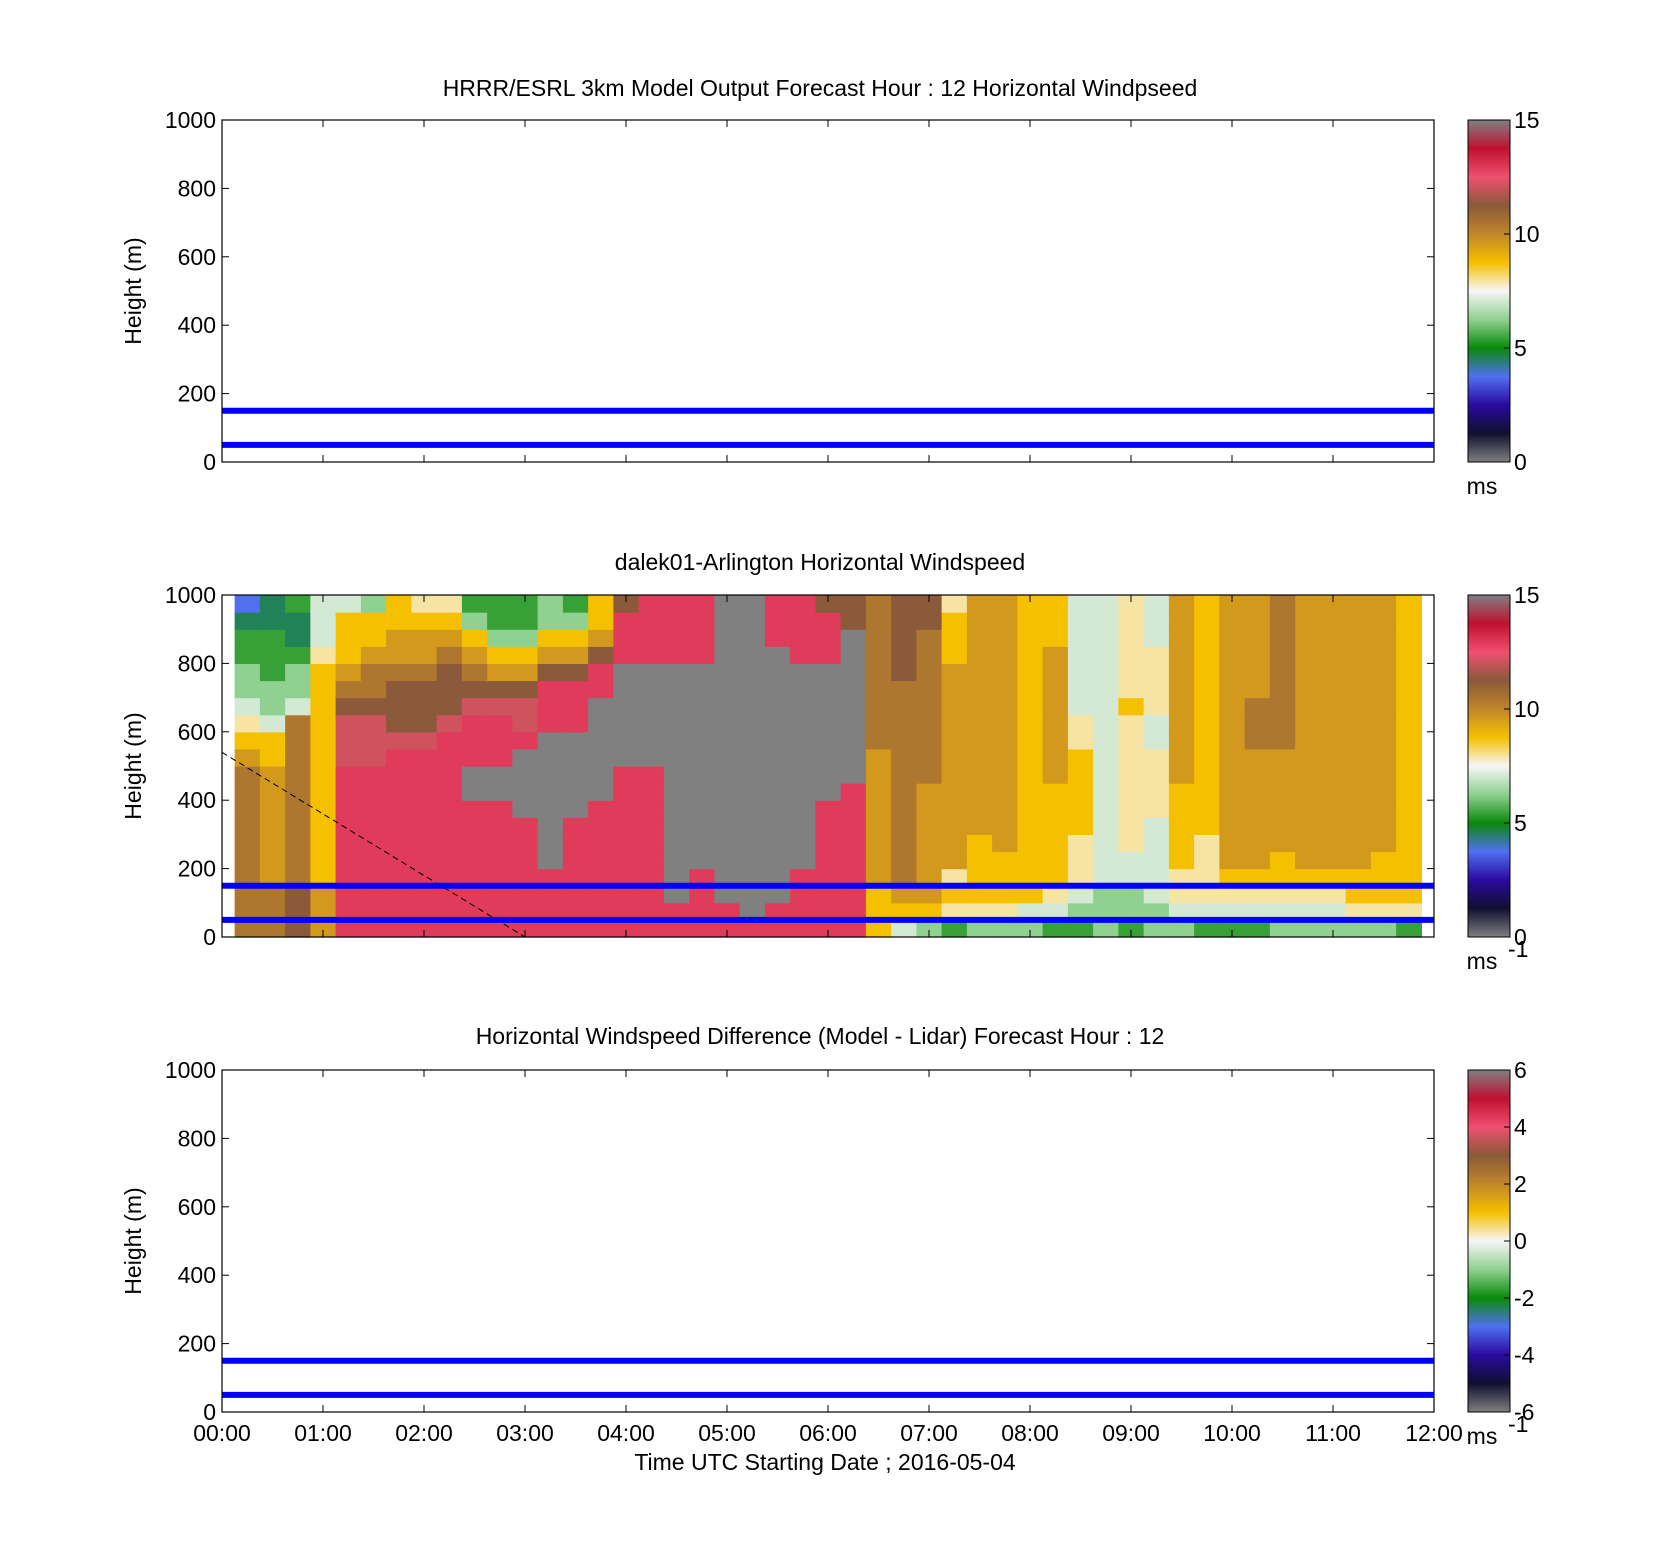  What do you see at coordinates (1520, 462) in the screenshot?
I see `colorbar-tick-label: 0` at bounding box center [1520, 462].